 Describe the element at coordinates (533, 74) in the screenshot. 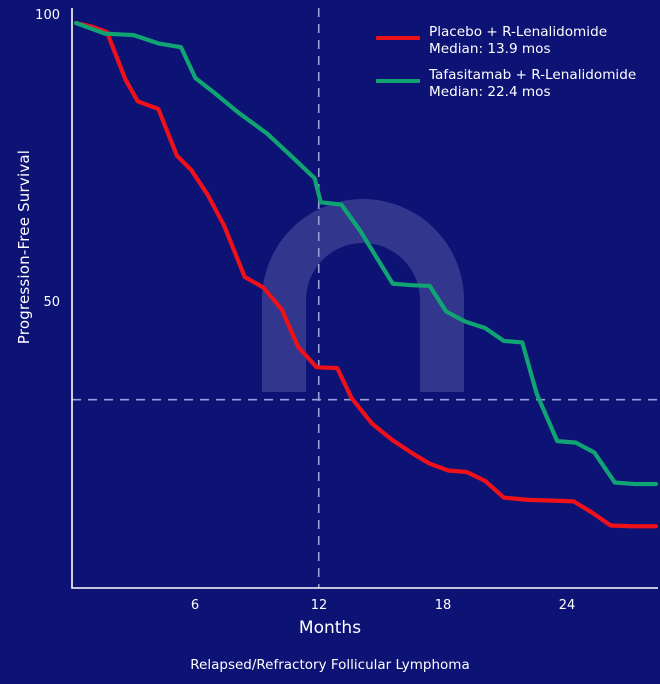

I see `legend-series-name-tafasitamab: Tafasitamab + R-Lenalidomide` at that location.